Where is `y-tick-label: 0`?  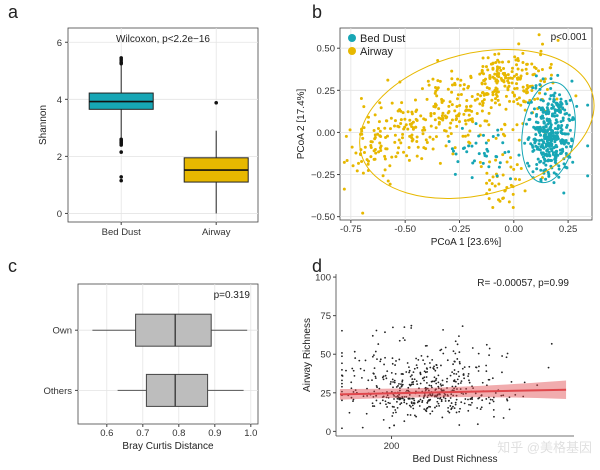
y-tick-label: 0 is located at coordinates (328, 432).